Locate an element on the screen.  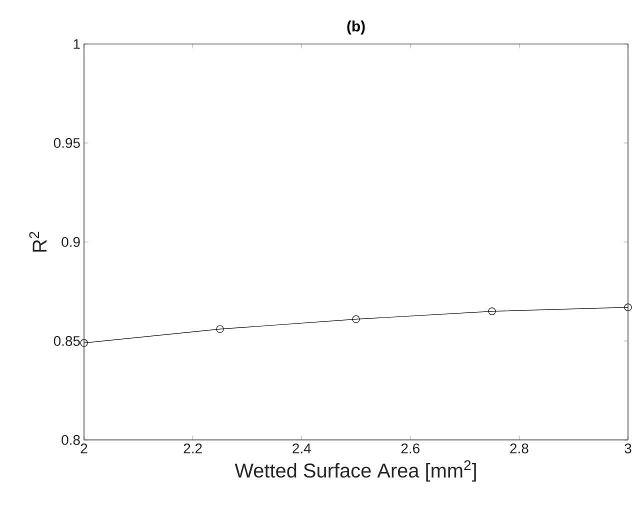
y-tick-label: 0.95 is located at coordinates (67, 143).